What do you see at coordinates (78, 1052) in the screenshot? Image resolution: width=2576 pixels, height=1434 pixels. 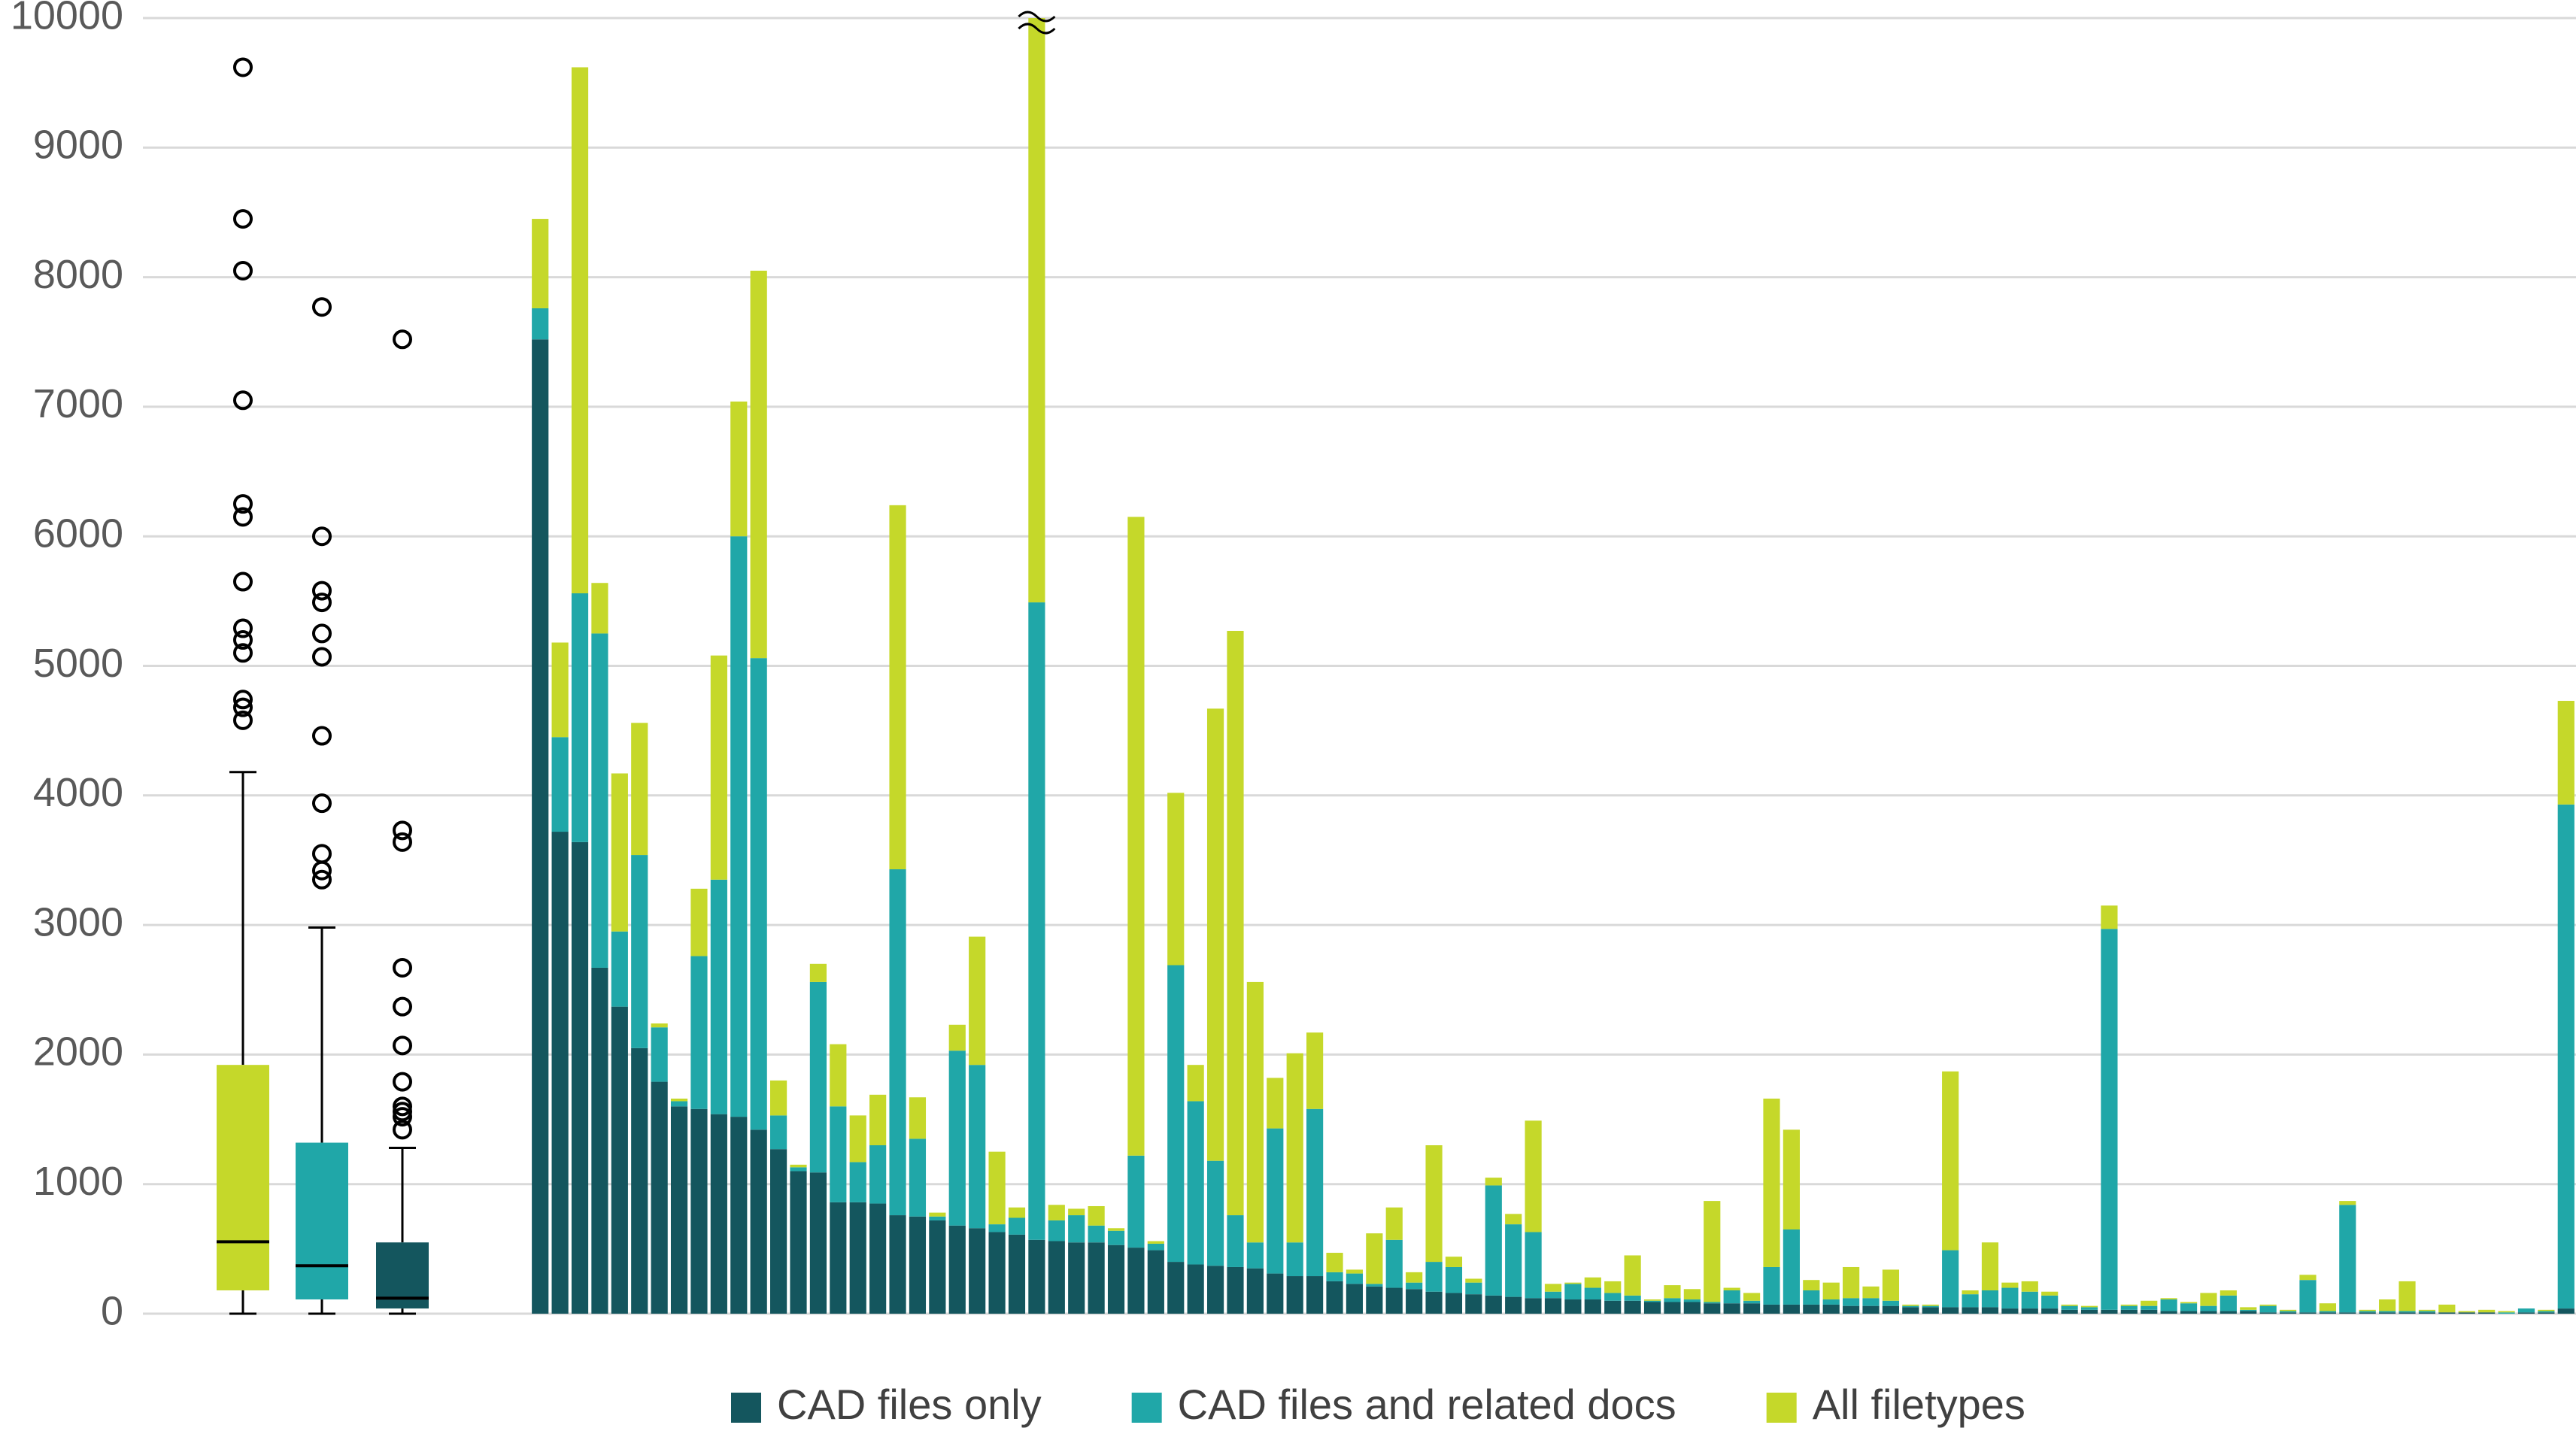 I see `y-tick-label: 2000` at bounding box center [78, 1052].